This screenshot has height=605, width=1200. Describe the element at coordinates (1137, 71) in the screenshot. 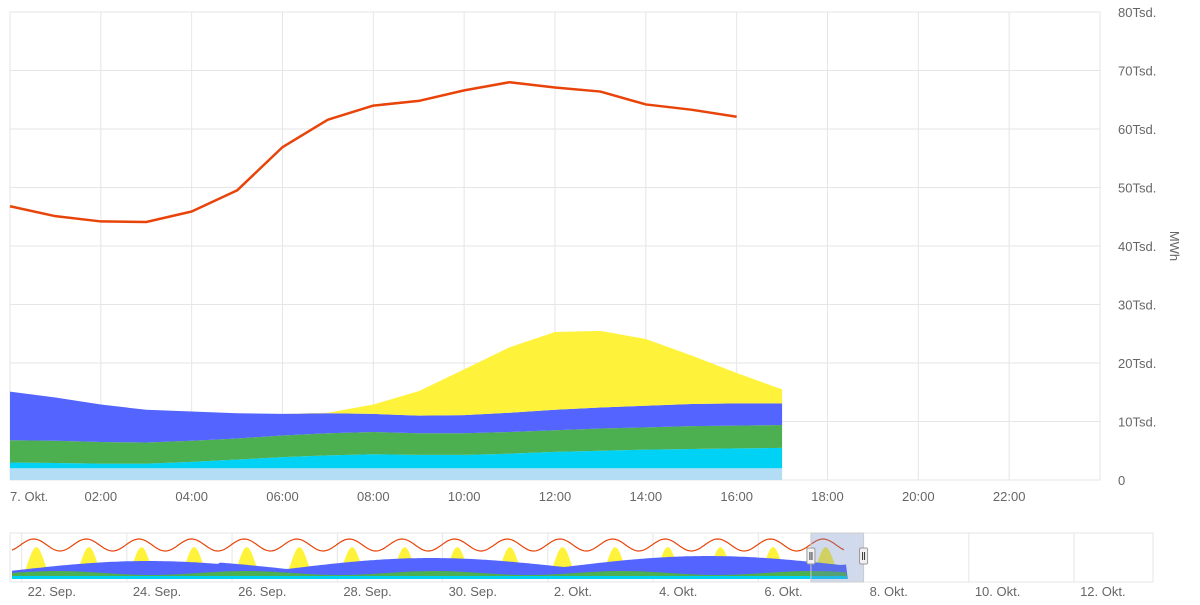

I see `y-tick-label: 70Tsd.` at that location.